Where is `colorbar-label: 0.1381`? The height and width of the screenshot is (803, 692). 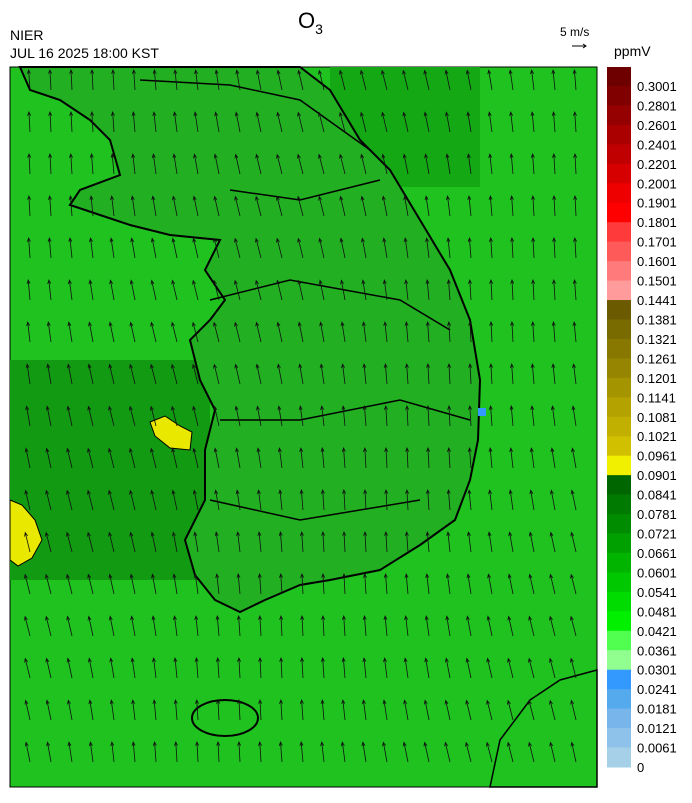
colorbar-label: 0.1381 is located at coordinates (657, 319).